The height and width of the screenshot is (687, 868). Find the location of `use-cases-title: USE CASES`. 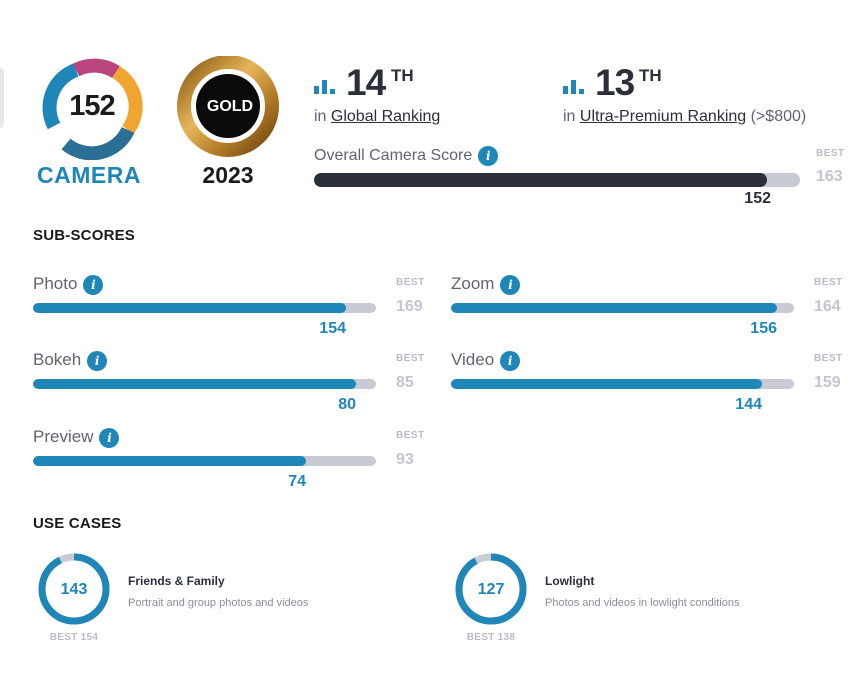

use-cases-title: USE CASES is located at coordinates (77, 523).